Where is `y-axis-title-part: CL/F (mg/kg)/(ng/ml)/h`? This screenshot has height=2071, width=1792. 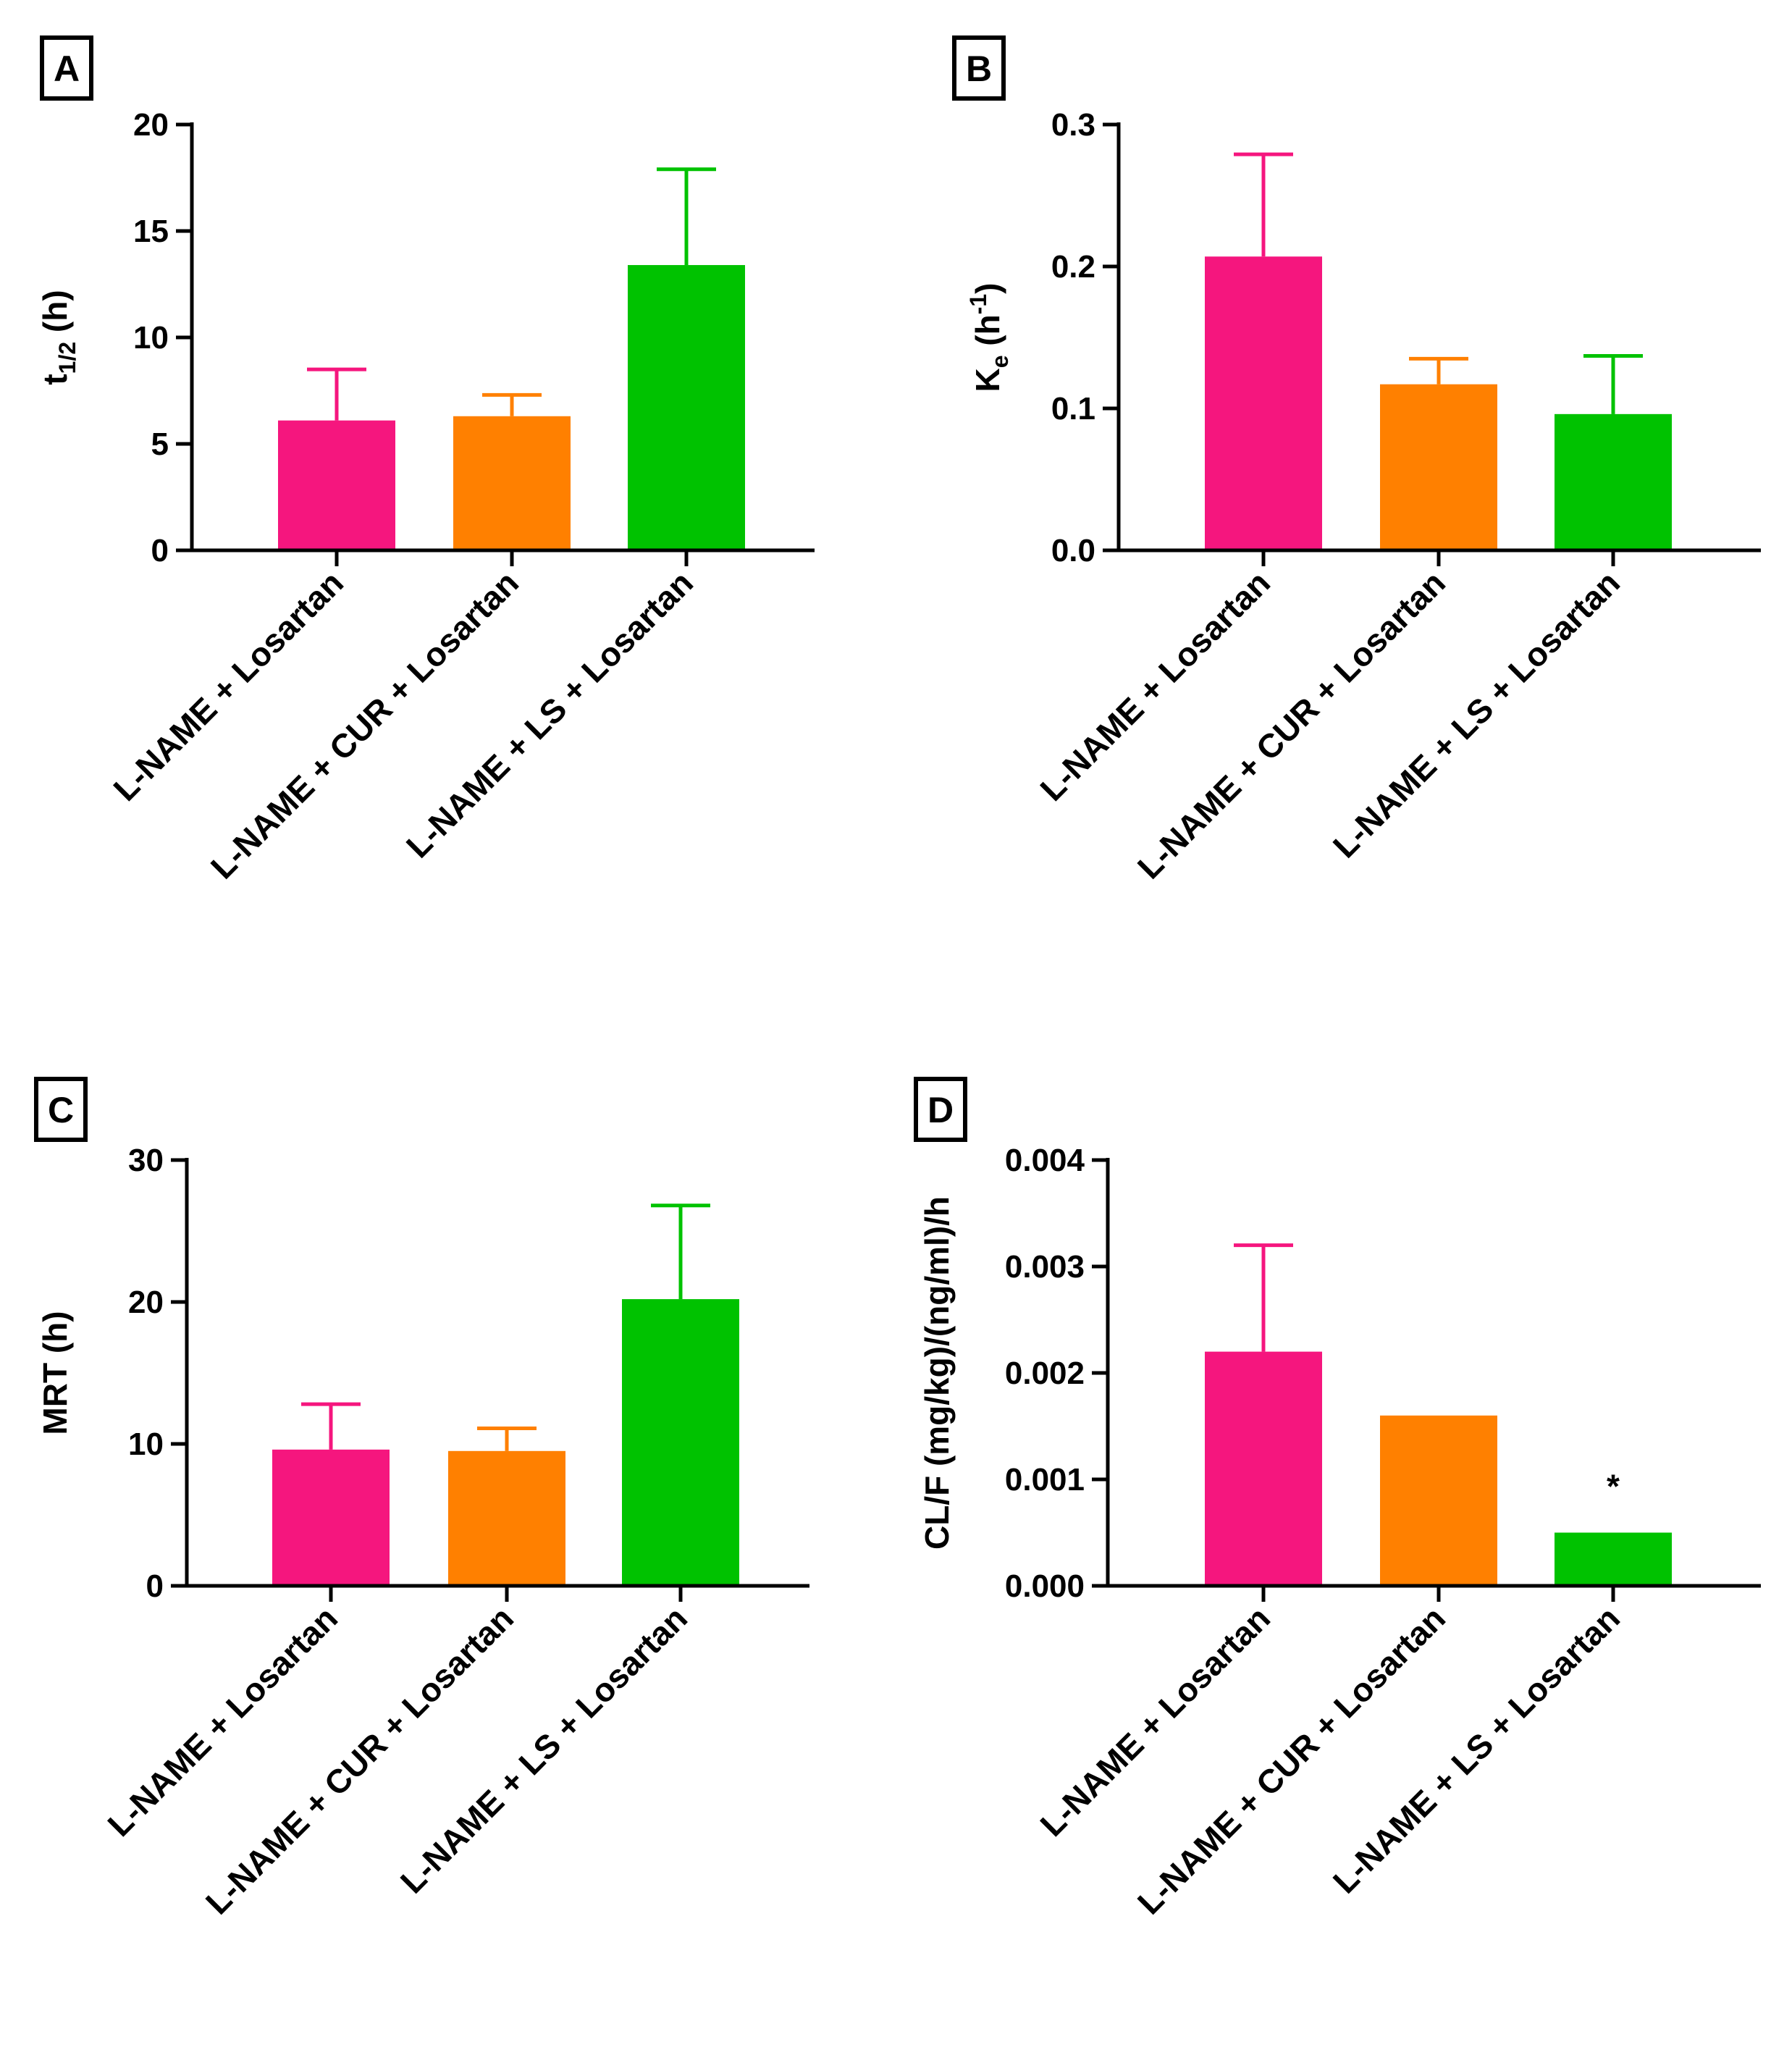
y-axis-title-part: CL/F (mg/kg)/(ng/ml)/h is located at coordinates (937, 1373).